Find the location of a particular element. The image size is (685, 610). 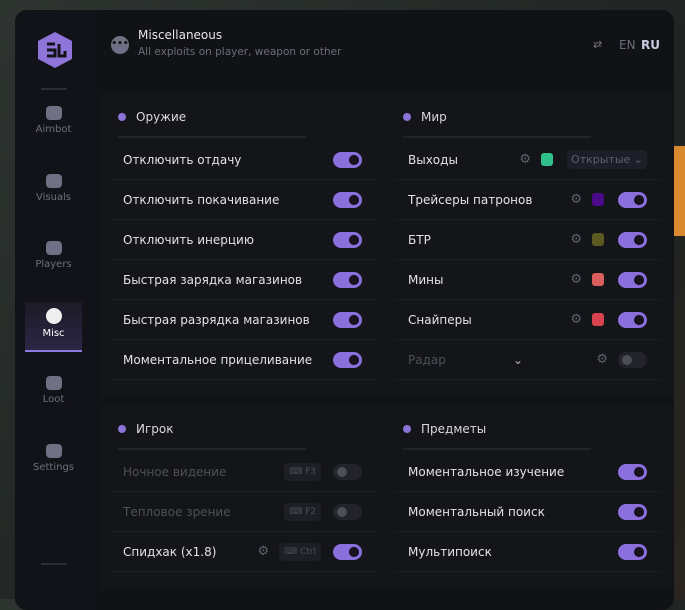

option-label: БТР is located at coordinates (419, 239).